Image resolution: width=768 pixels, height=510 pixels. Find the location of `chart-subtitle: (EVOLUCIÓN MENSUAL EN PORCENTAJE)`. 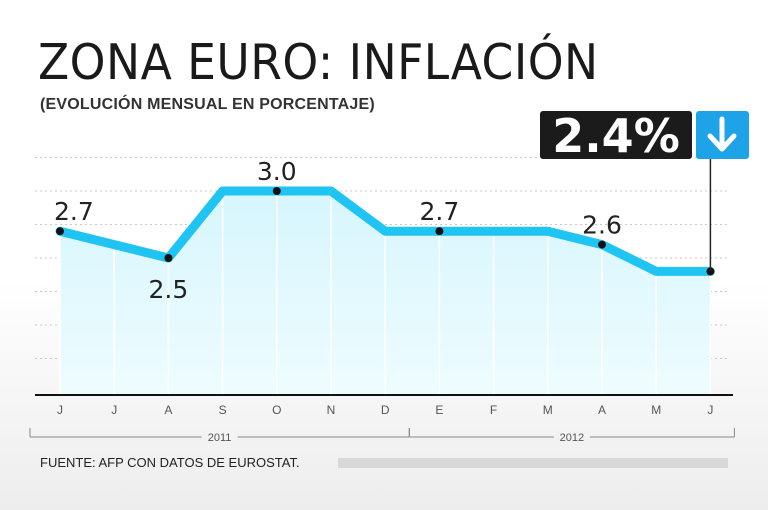

chart-subtitle: (EVOLUCIÓN MENSUAL EN PORCENTAJE) is located at coordinates (207, 104).